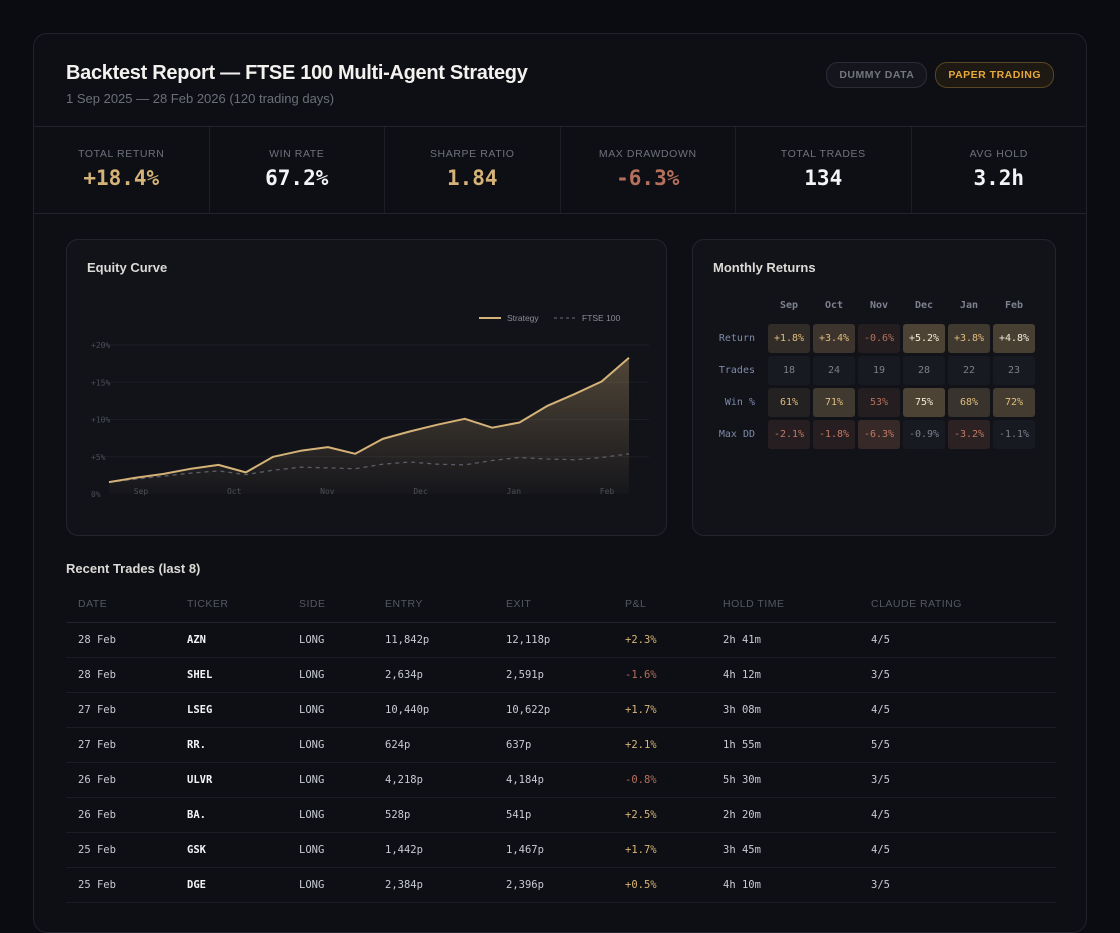 This screenshot has width=1120, height=933. Describe the element at coordinates (553, 850) in the screenshot. I see `trade-exit: 1,467p` at that location.